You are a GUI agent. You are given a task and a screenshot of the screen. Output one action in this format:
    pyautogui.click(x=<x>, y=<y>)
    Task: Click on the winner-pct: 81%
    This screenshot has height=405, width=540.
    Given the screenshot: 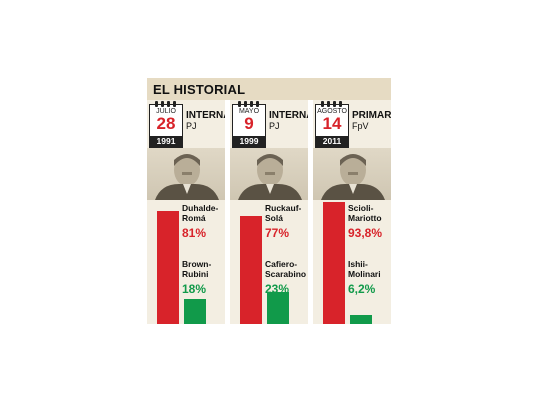 What is the action you would take?
    pyautogui.click(x=194, y=233)
    